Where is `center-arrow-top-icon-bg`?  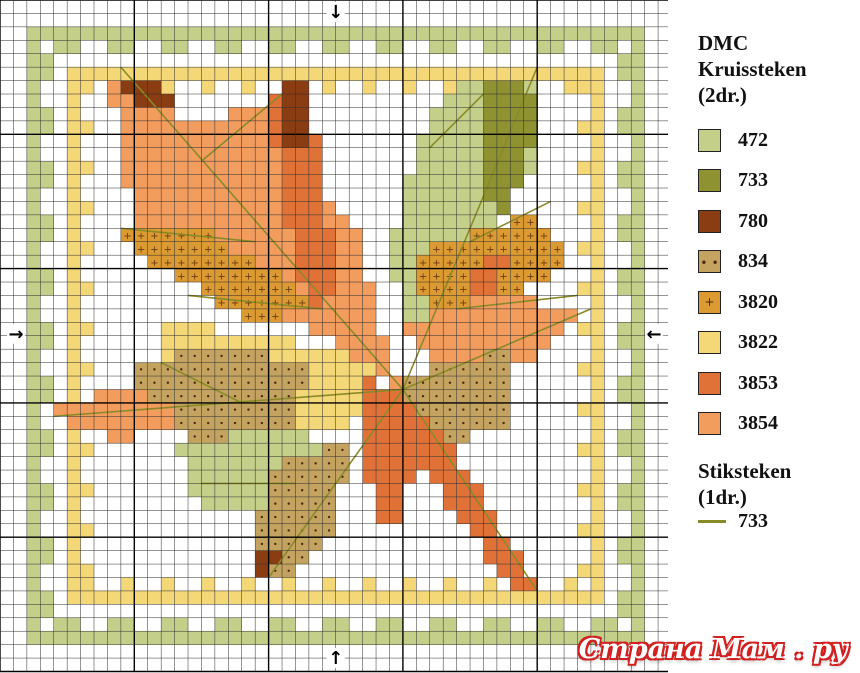
center-arrow-top-icon-bg is located at coordinates (335, 12).